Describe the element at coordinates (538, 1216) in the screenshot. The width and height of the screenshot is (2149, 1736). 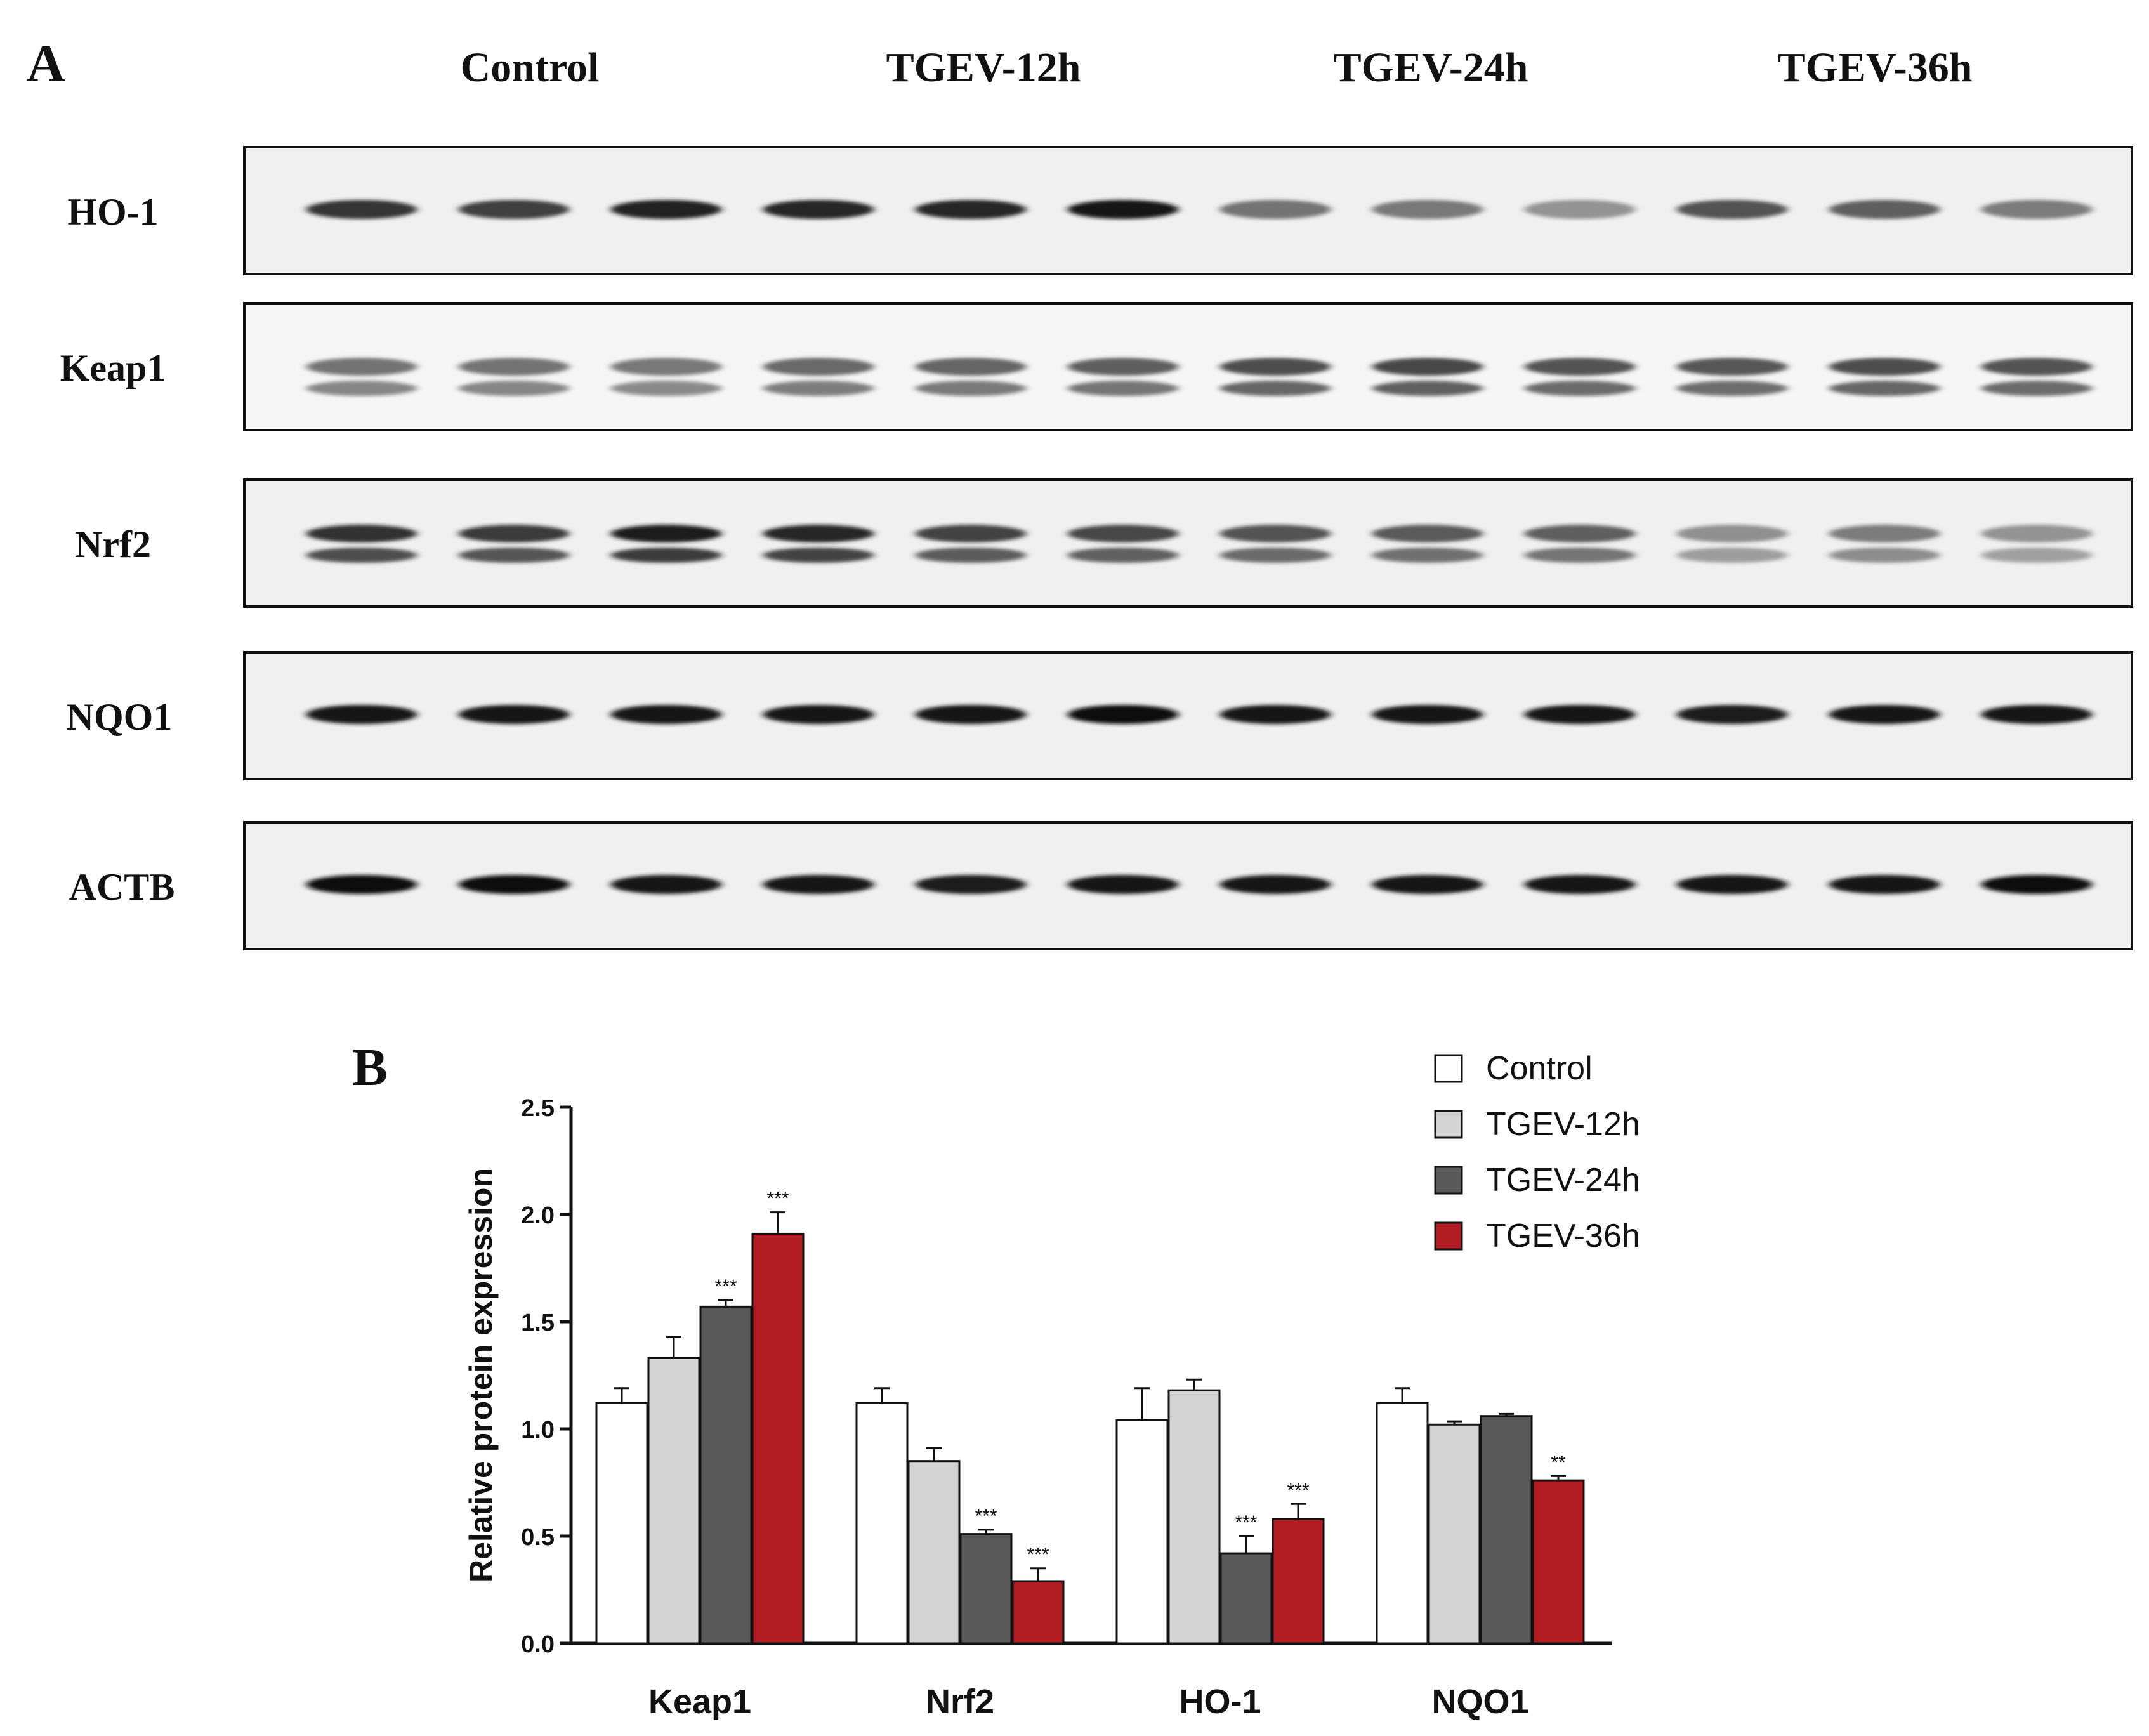
I see `y-tick-label: 2.0` at that location.